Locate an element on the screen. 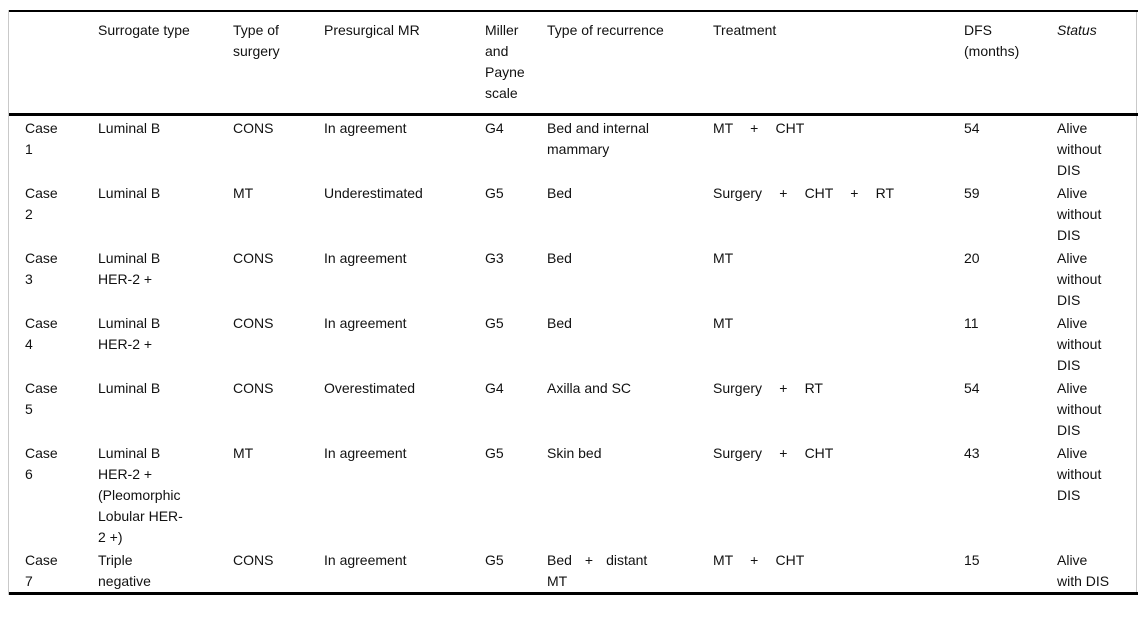  table-cell-treatment: Surgery + RT is located at coordinates (768, 388).